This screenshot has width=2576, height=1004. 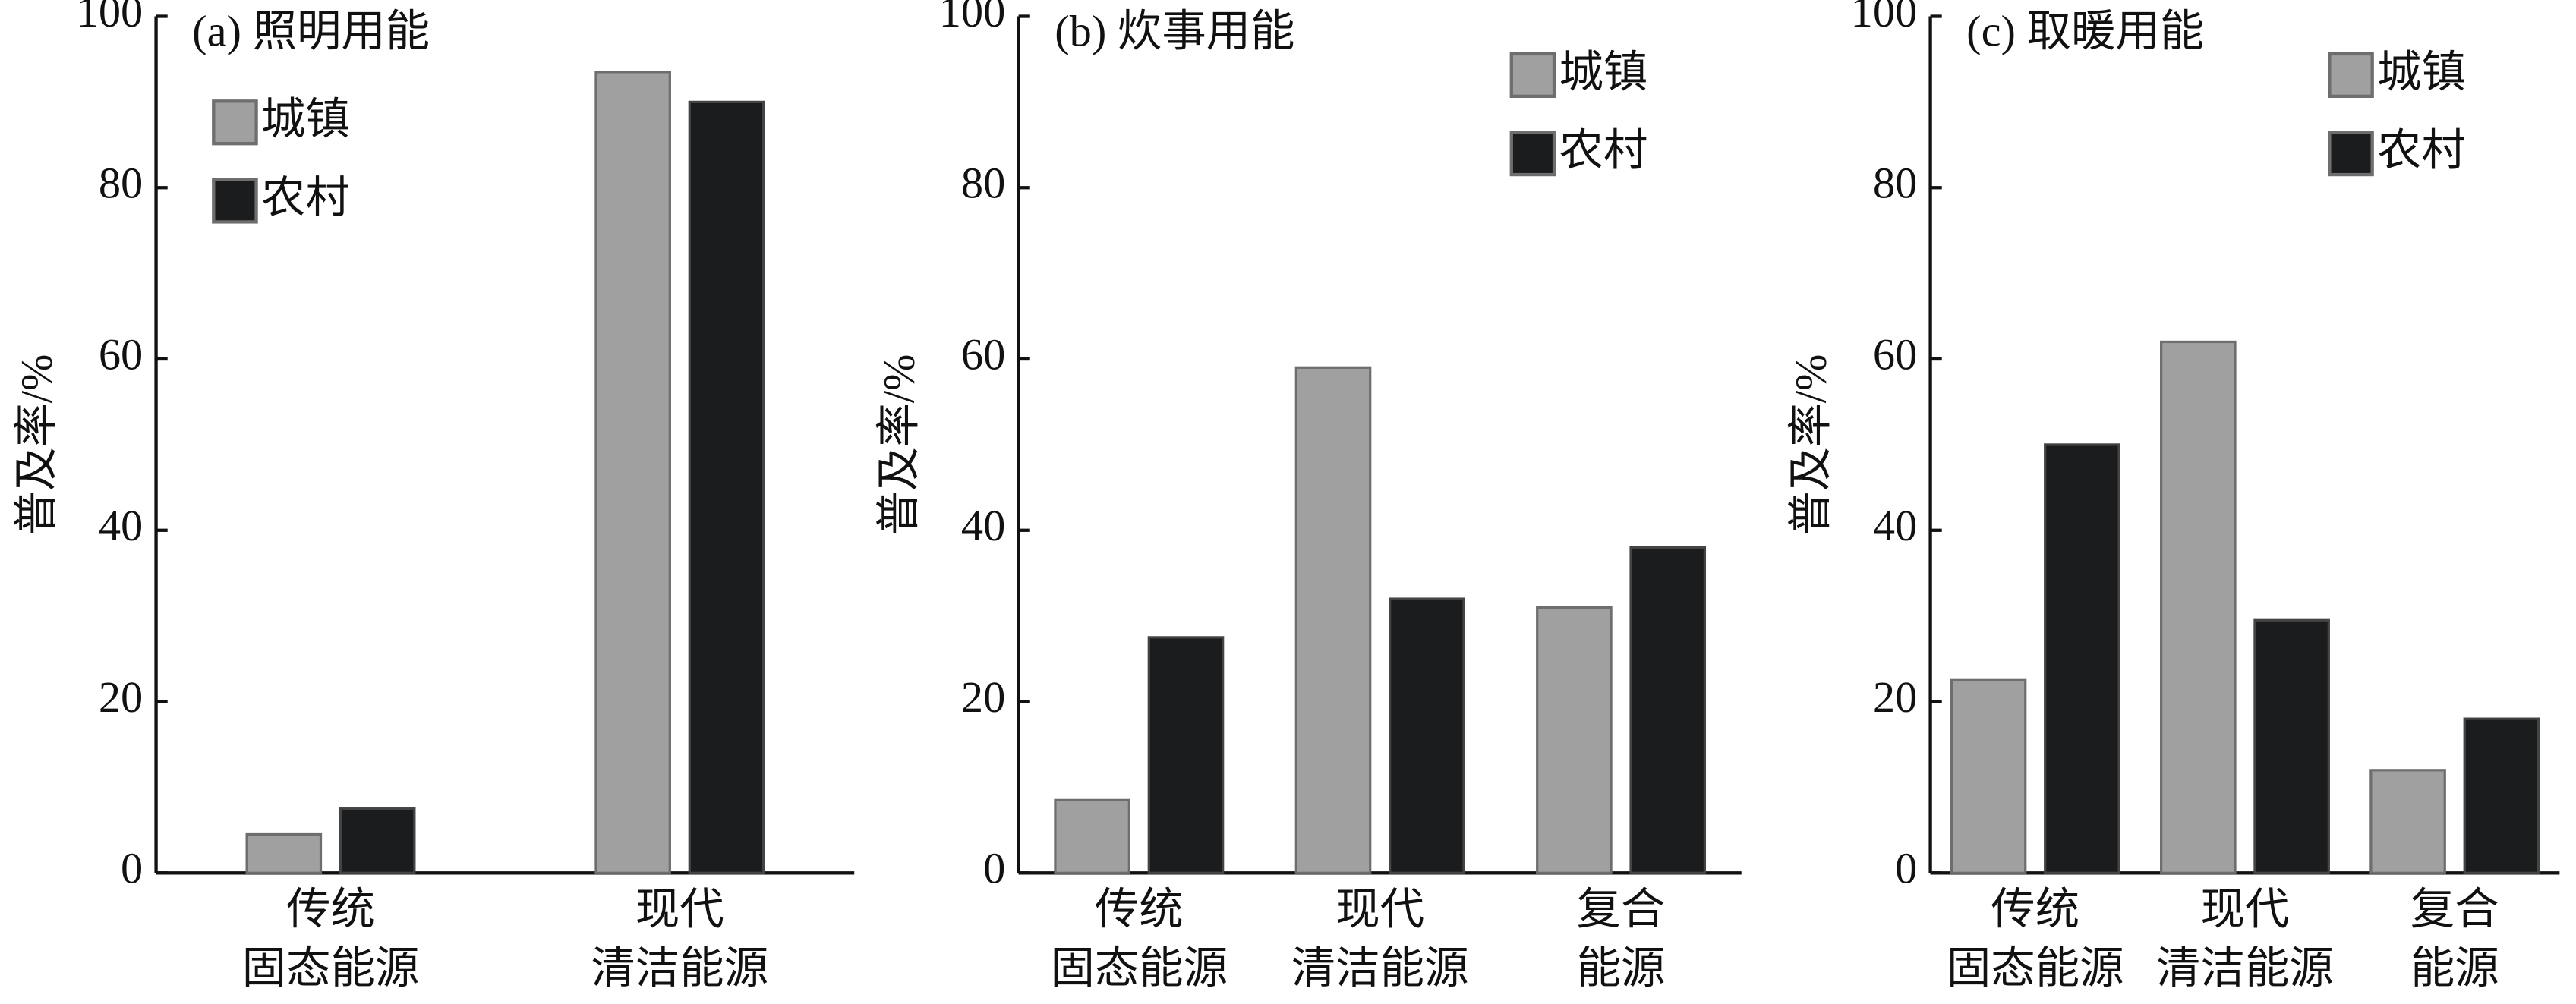 I want to click on chart-title: (c) 取暖用能, so click(x=2085, y=31).